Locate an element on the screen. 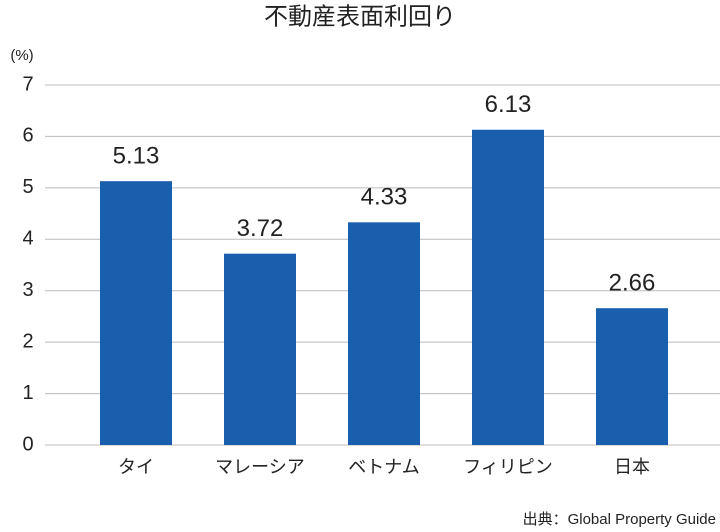 The image size is (720, 532). chart-title: 不動産表面利回り is located at coordinates (360, 16).